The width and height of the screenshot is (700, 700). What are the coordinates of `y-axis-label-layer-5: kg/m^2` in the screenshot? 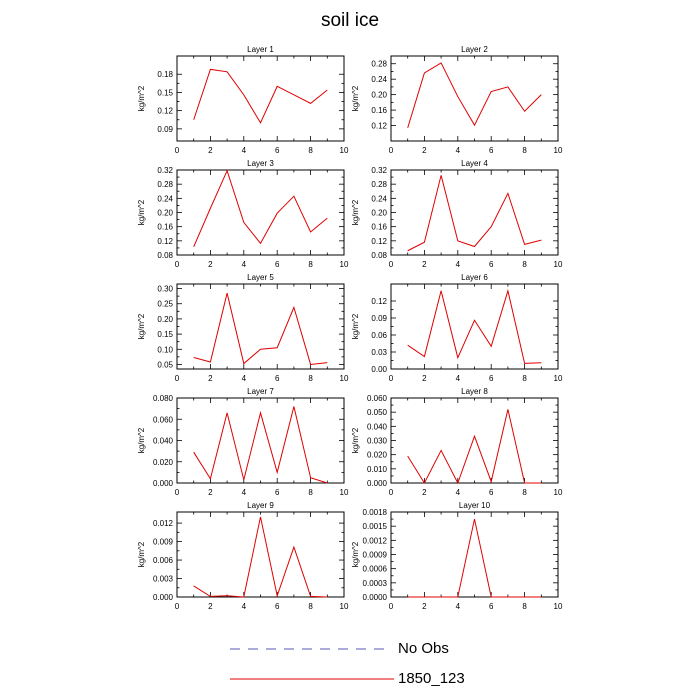 It's located at (141, 326).